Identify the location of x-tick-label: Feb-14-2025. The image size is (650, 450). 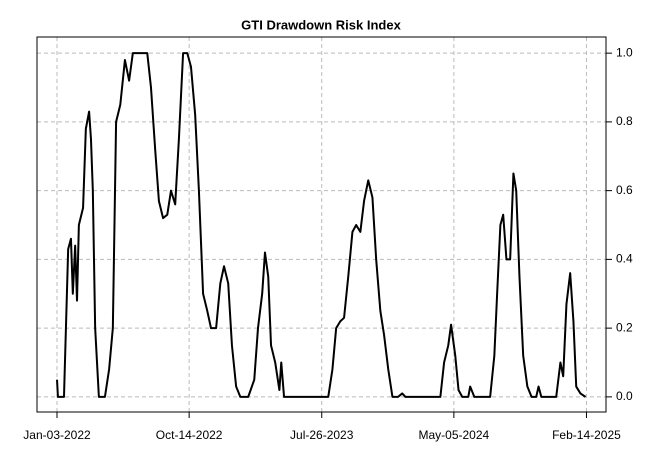
(586, 435).